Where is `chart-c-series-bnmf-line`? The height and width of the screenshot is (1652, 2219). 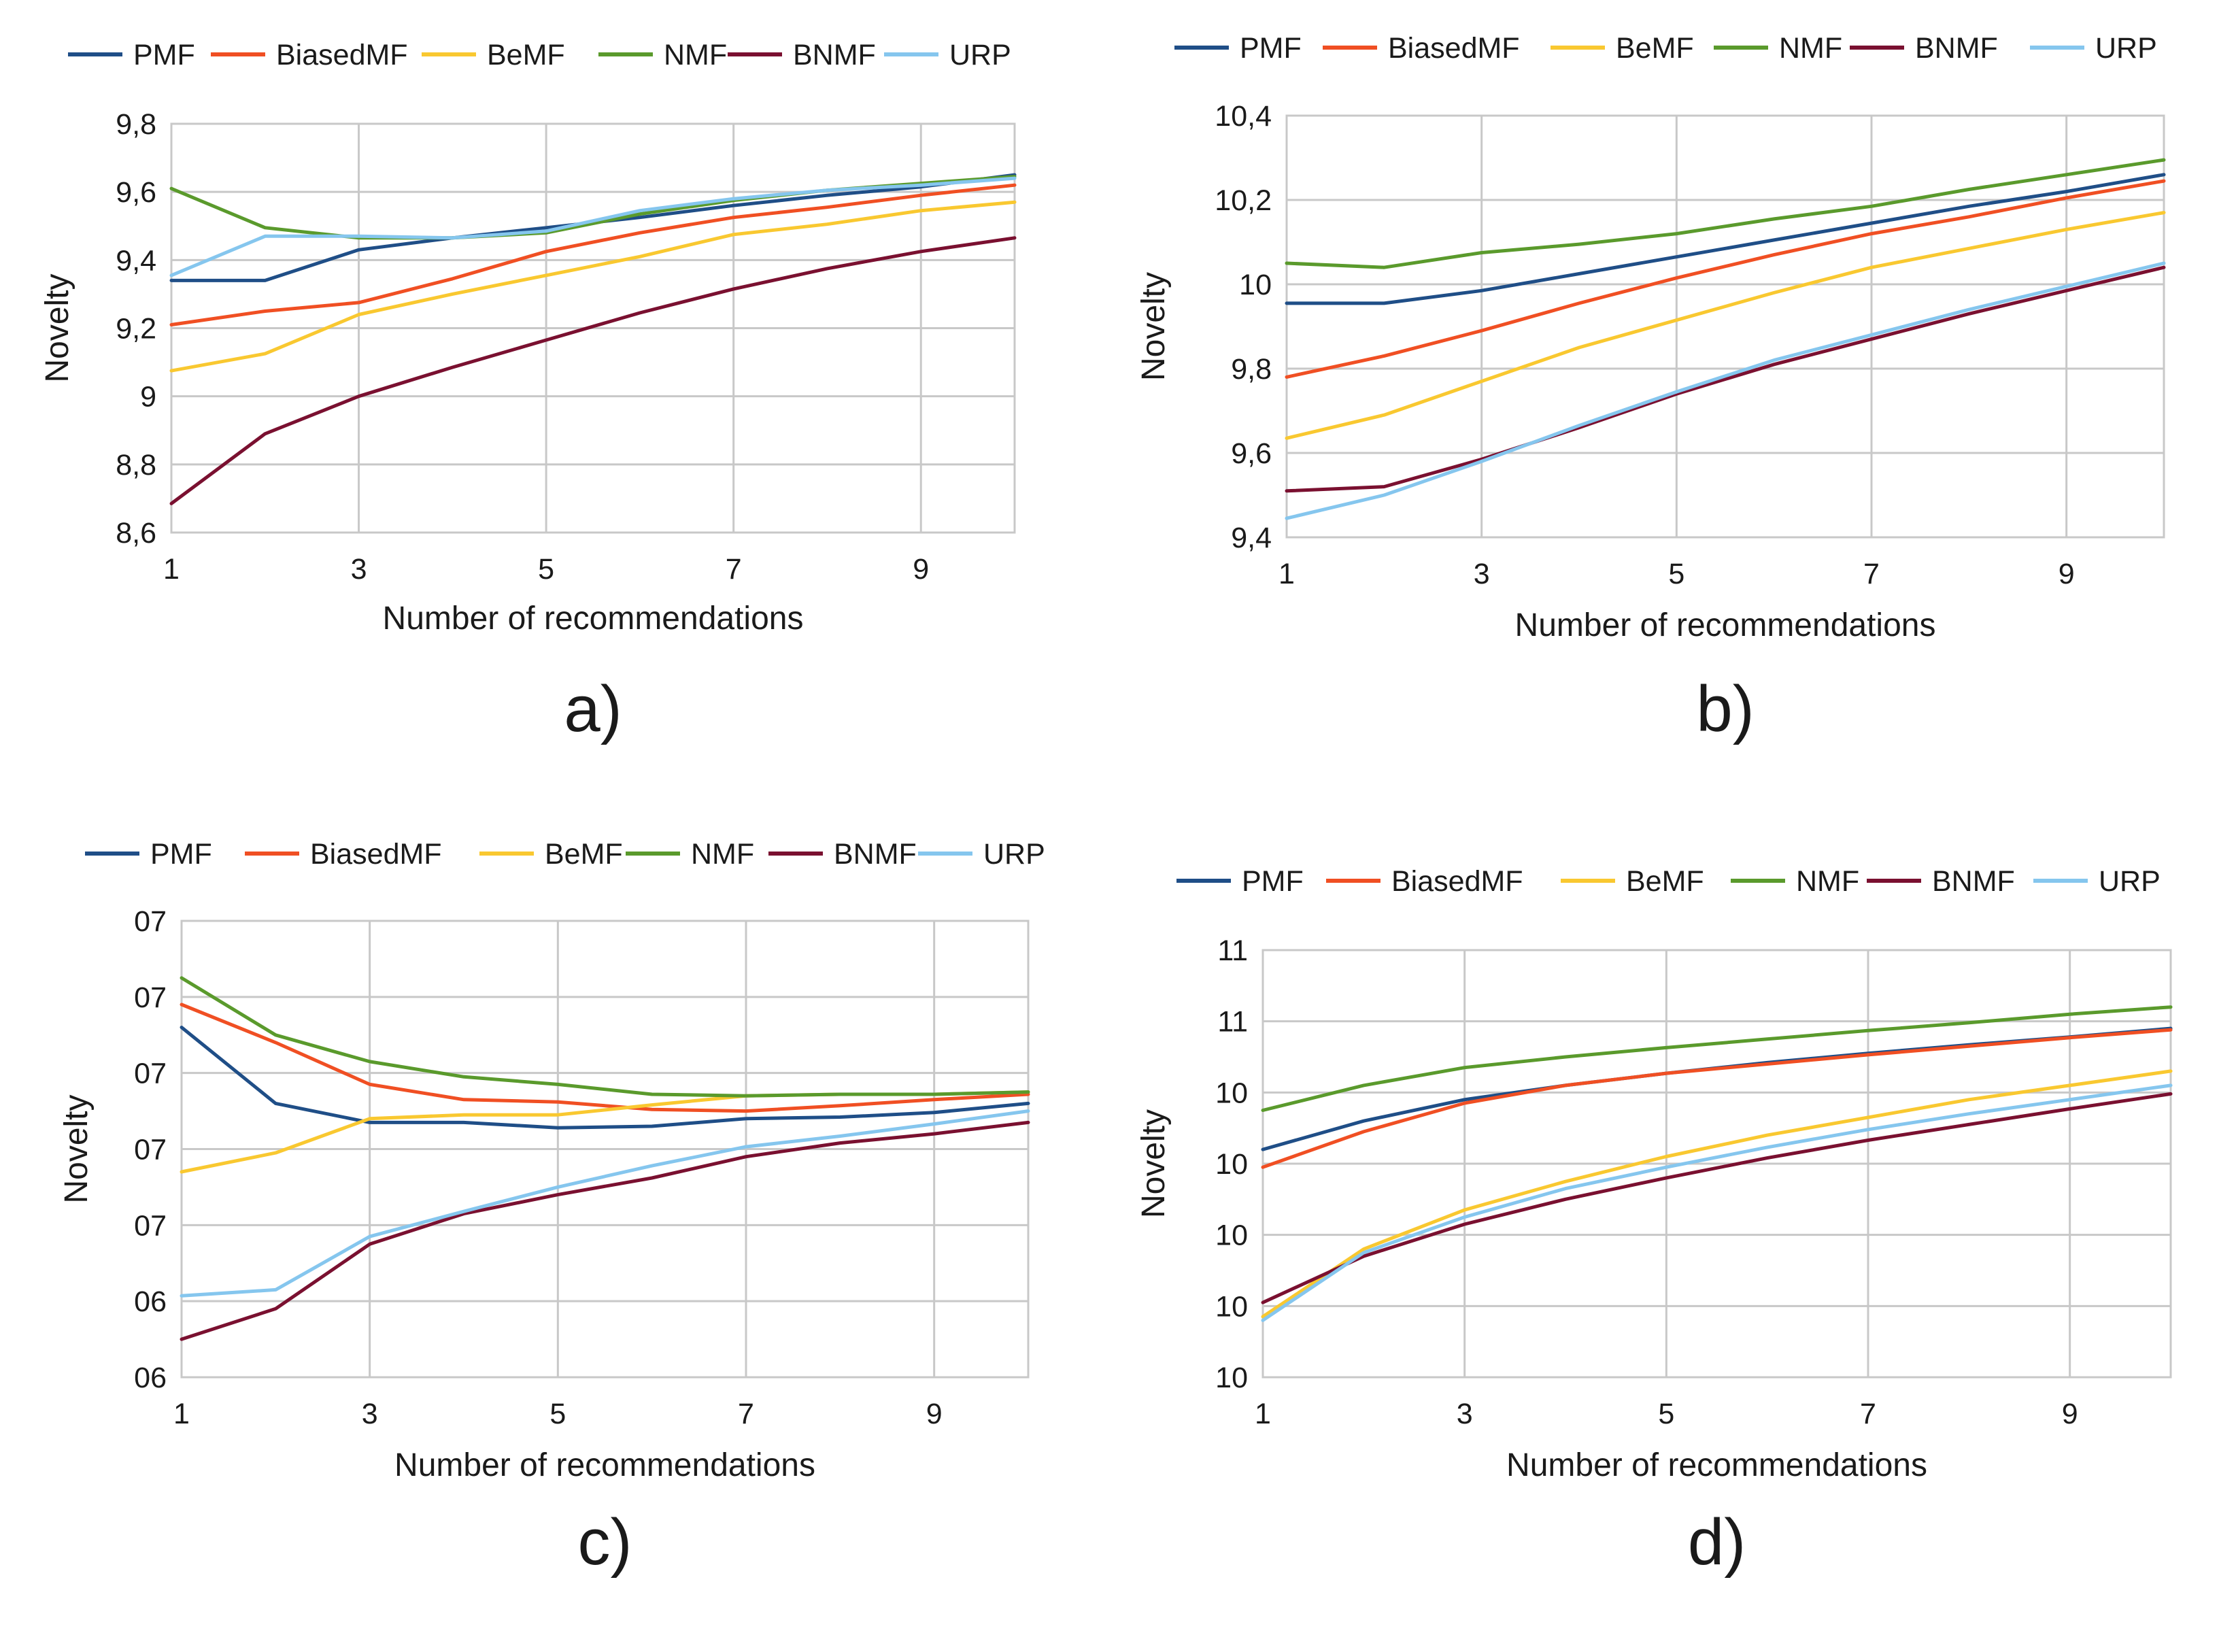
chart-c-series-bnmf-line is located at coordinates (605, 1231).